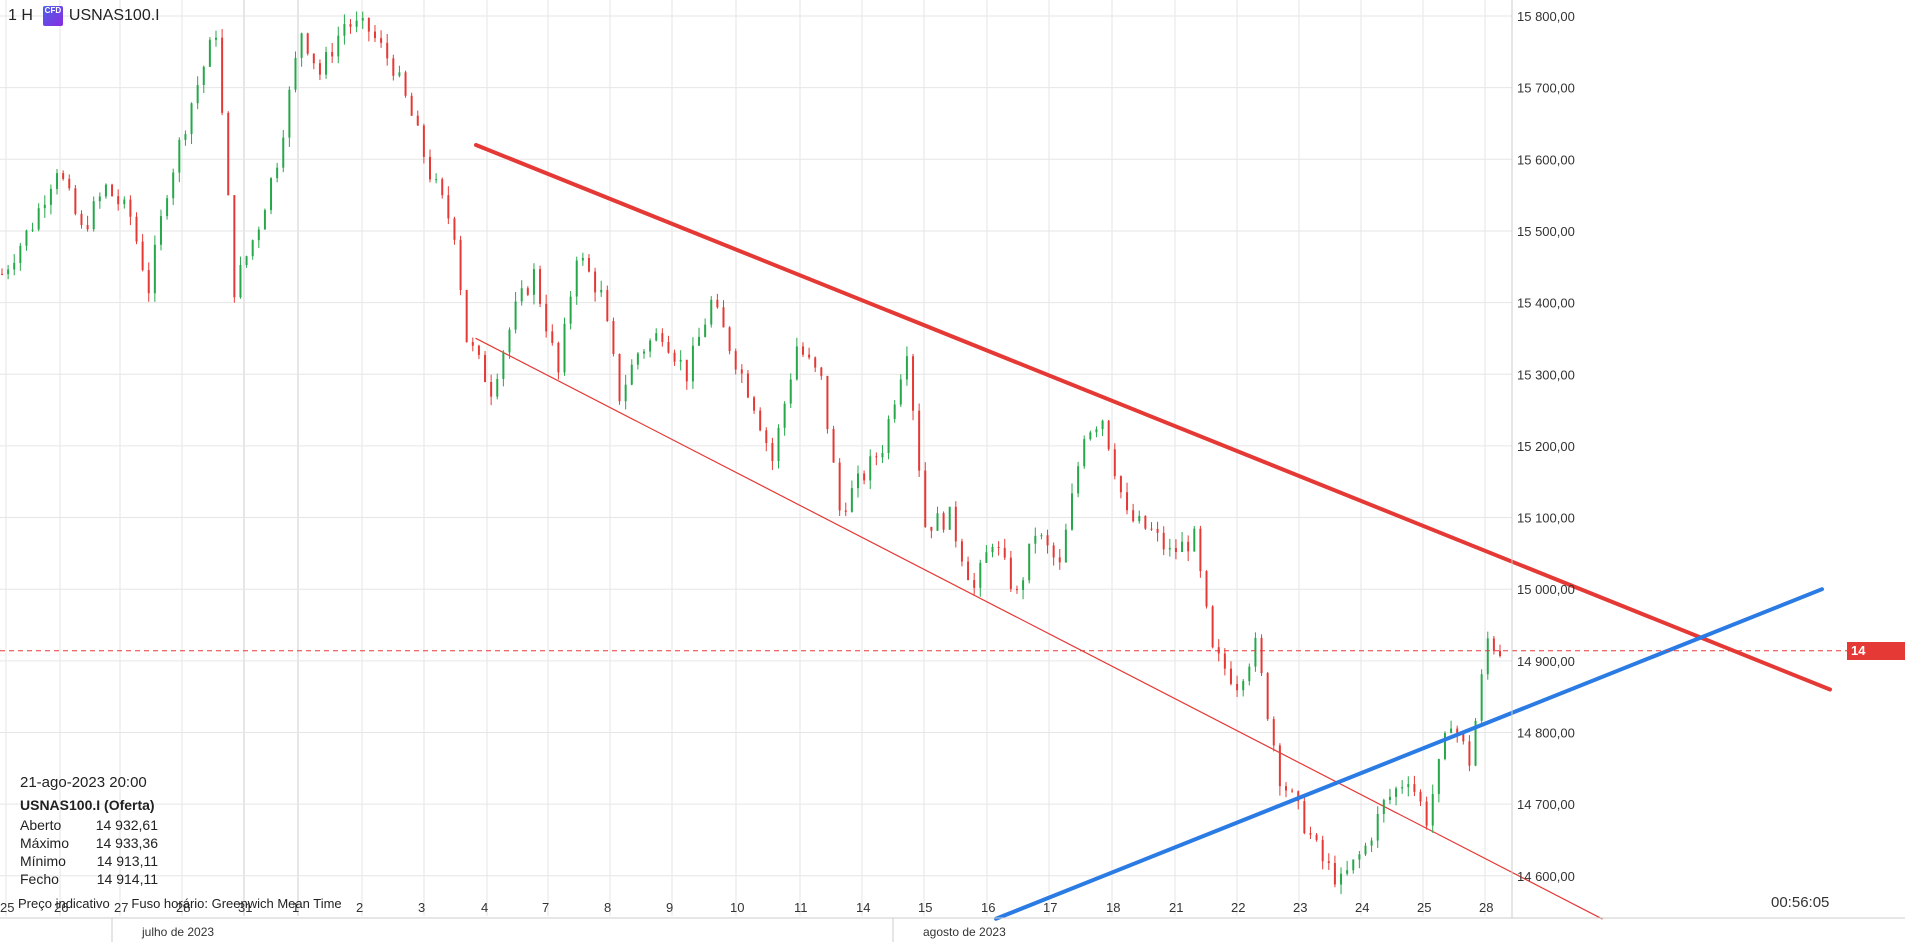 Image resolution: width=1905 pixels, height=942 pixels. I want to click on timezone-label: Fuso horário: Greenwich Mean Time, so click(236, 903).